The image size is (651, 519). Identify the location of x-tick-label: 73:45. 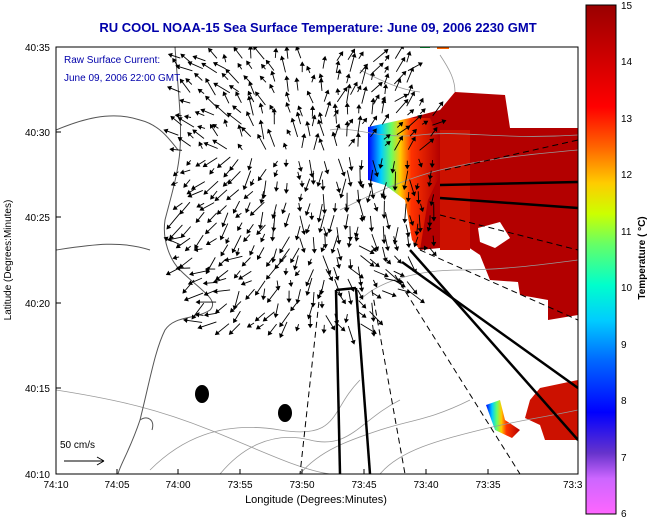
(363, 485).